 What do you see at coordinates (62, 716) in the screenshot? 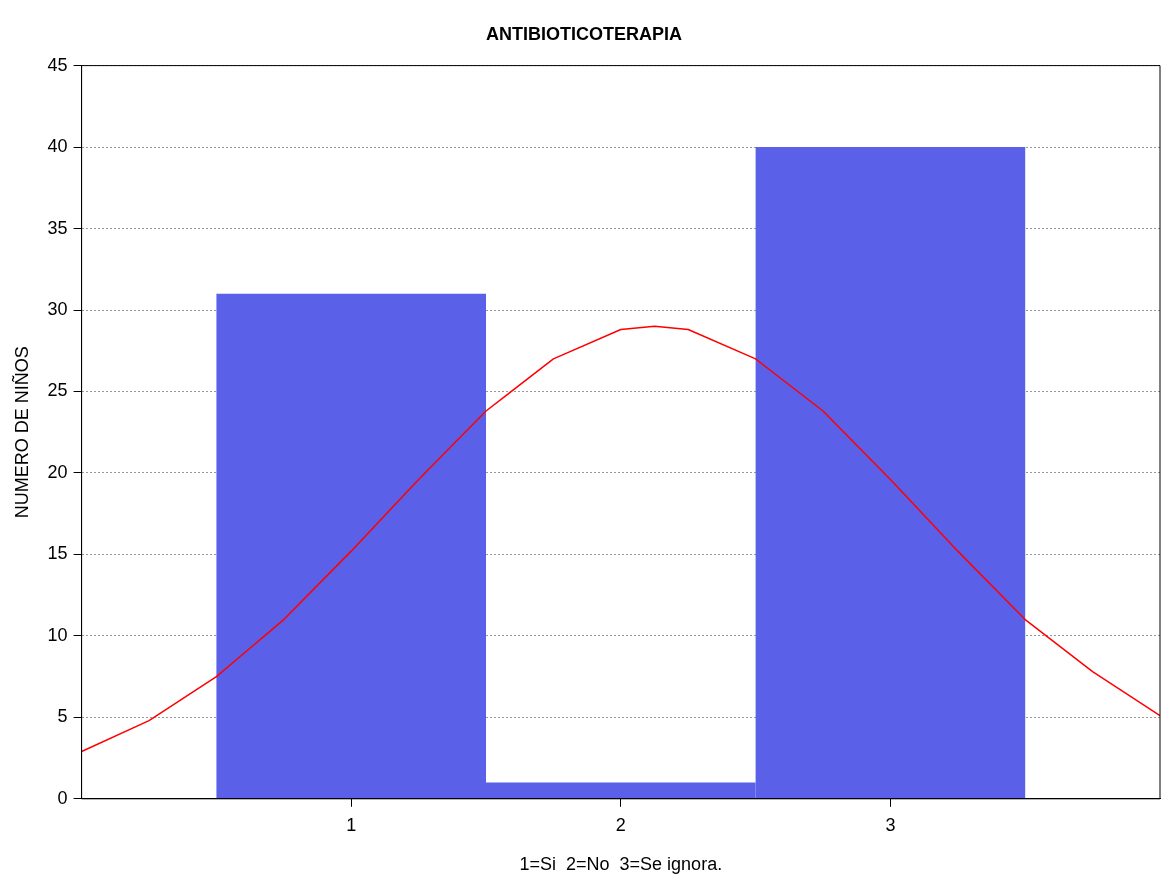
I see `y-tick-label: 5` at bounding box center [62, 716].